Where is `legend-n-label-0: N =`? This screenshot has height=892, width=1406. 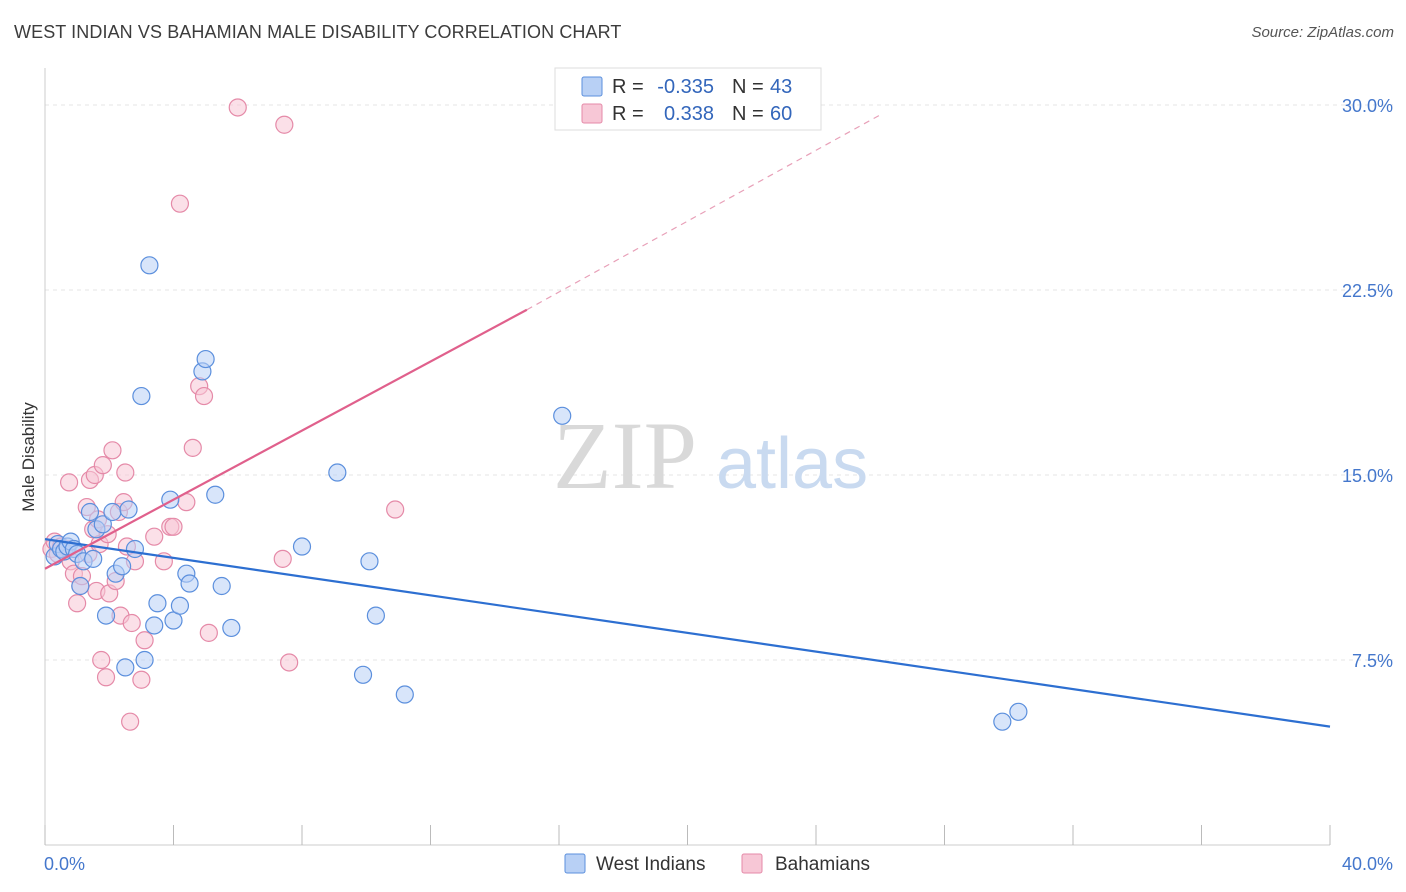 legend-n-label-0: N = is located at coordinates (748, 87).